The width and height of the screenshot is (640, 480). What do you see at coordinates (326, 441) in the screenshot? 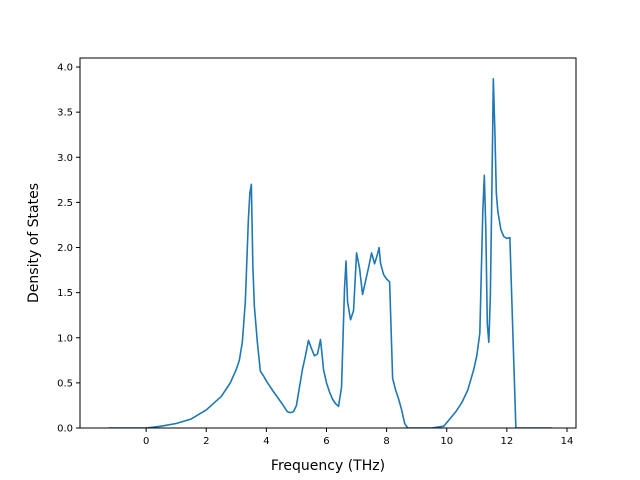
I see `x-tick-label: 6` at bounding box center [326, 441].